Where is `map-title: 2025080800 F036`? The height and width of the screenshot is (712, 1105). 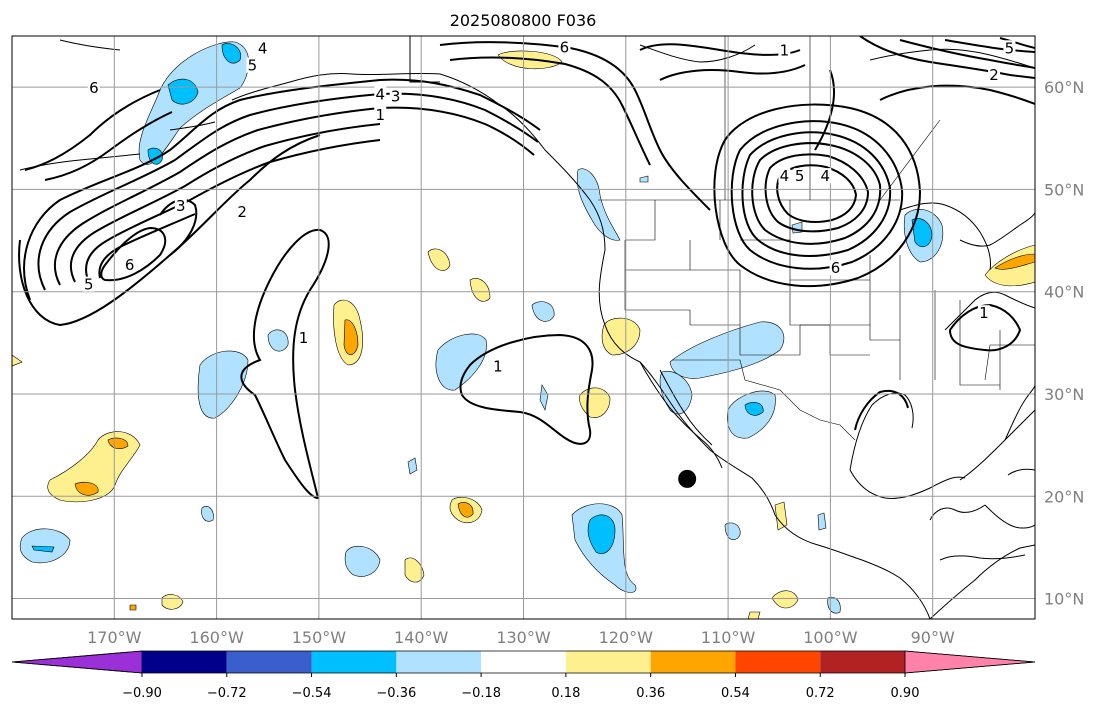 map-title: 2025080800 F036 is located at coordinates (523, 20).